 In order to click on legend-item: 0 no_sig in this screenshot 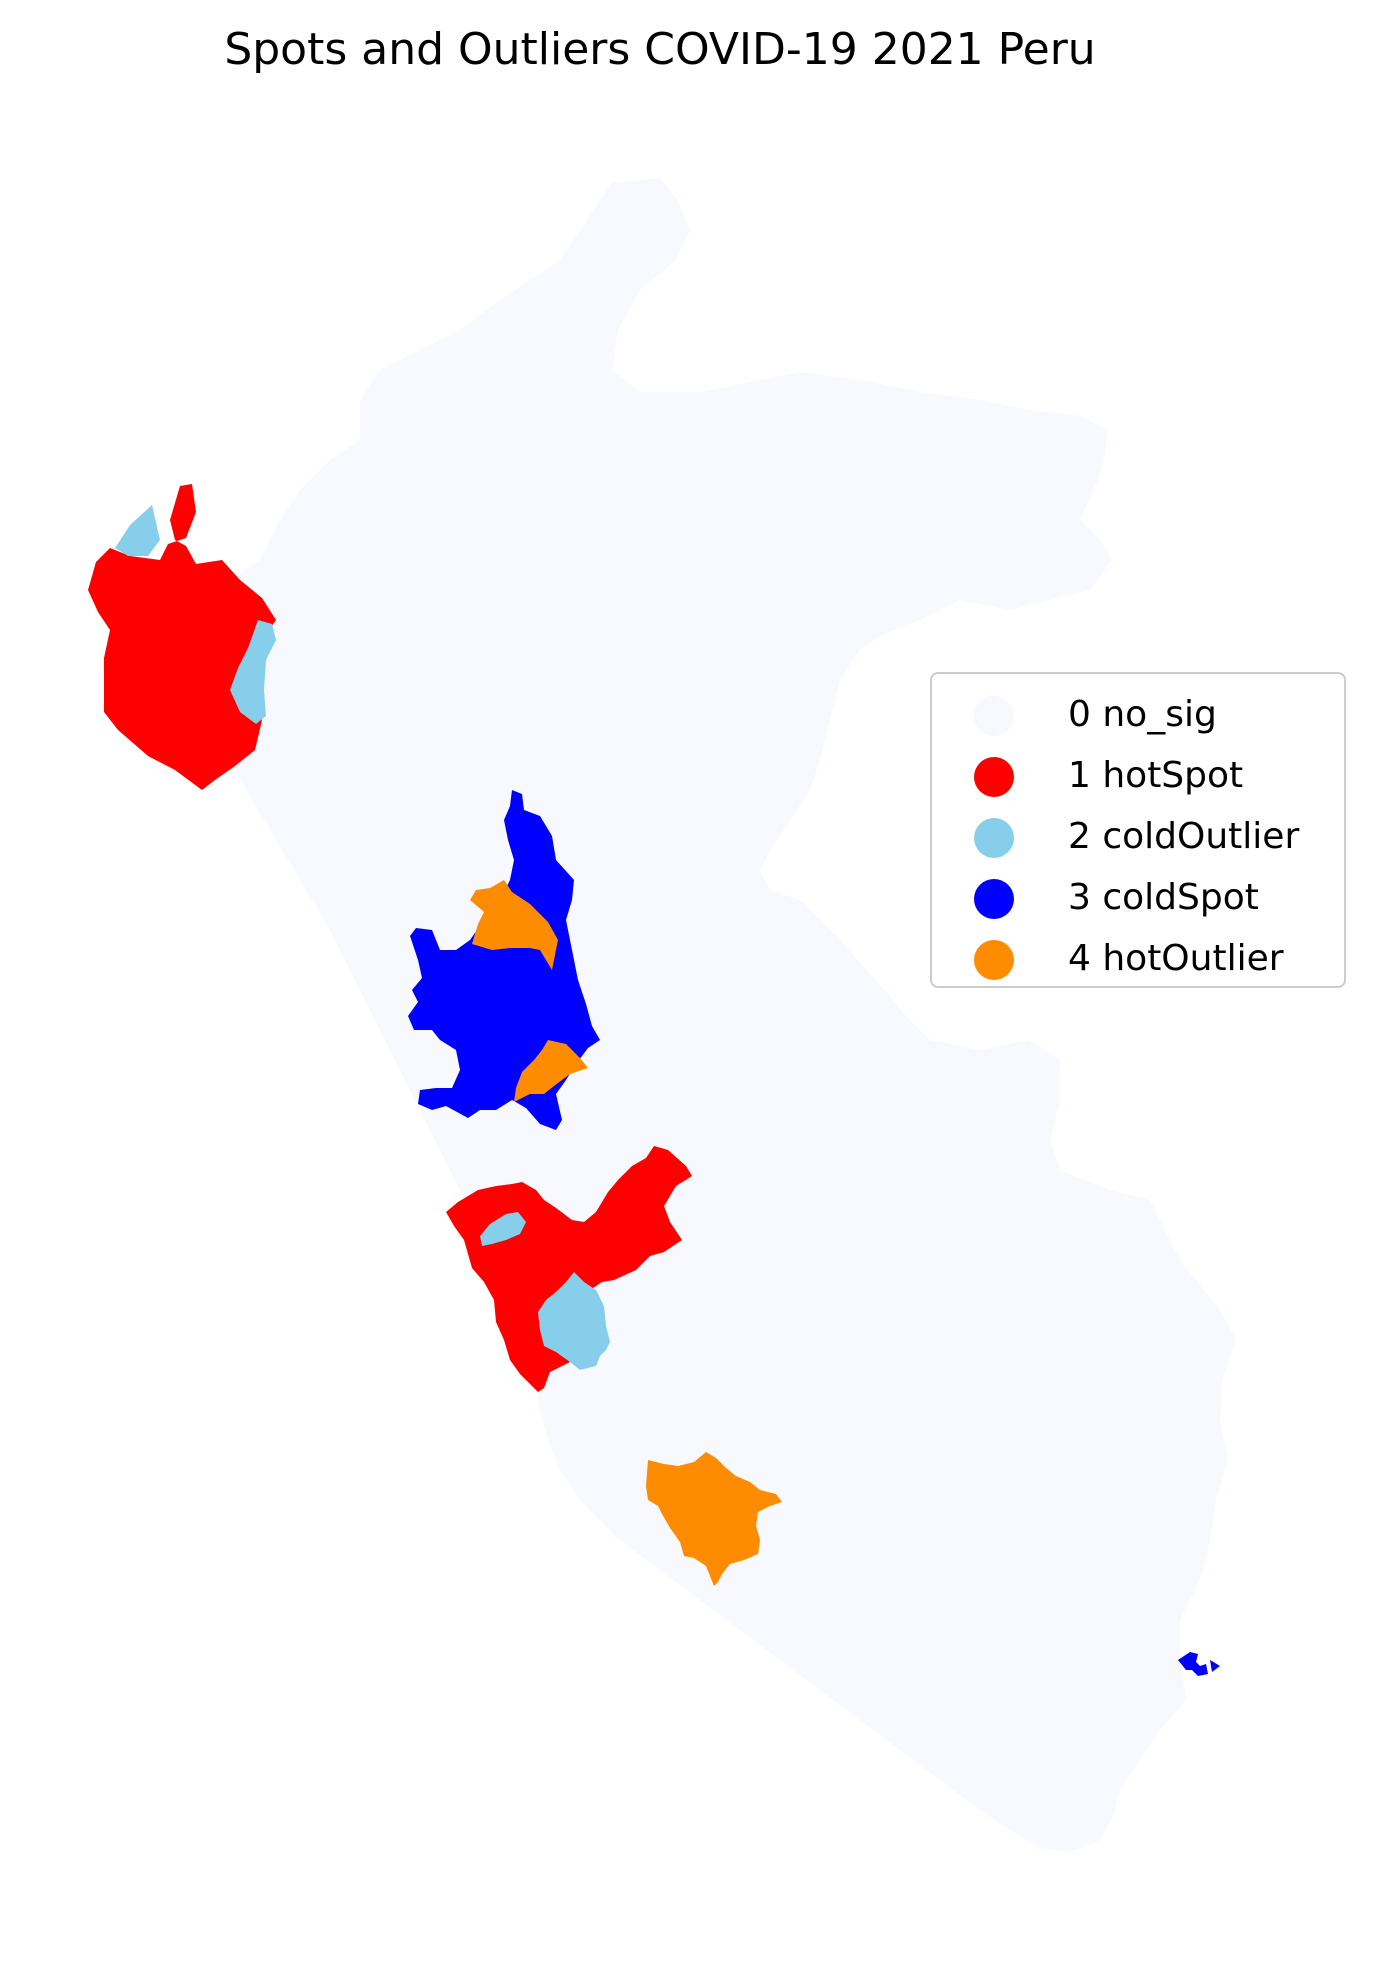, I will do `click(1138, 716)`.